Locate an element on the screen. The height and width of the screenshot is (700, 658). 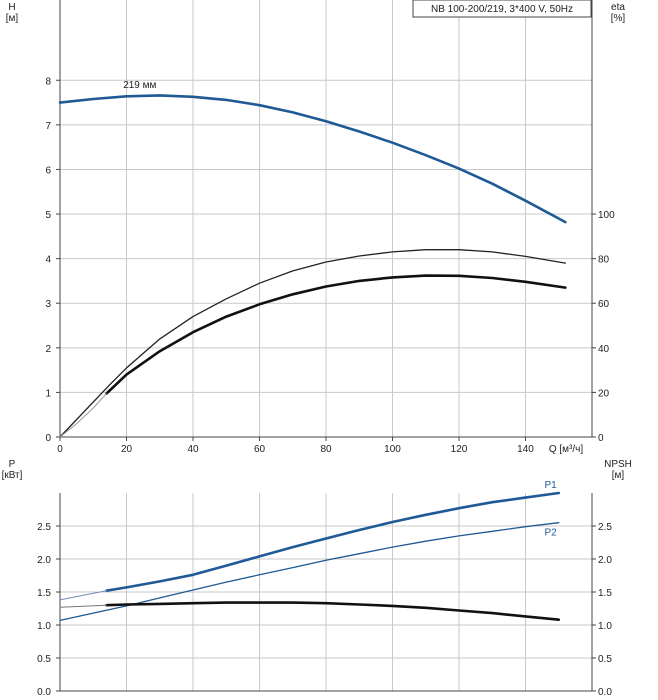
y-tick-label-left: 7 is located at coordinates (48, 126).